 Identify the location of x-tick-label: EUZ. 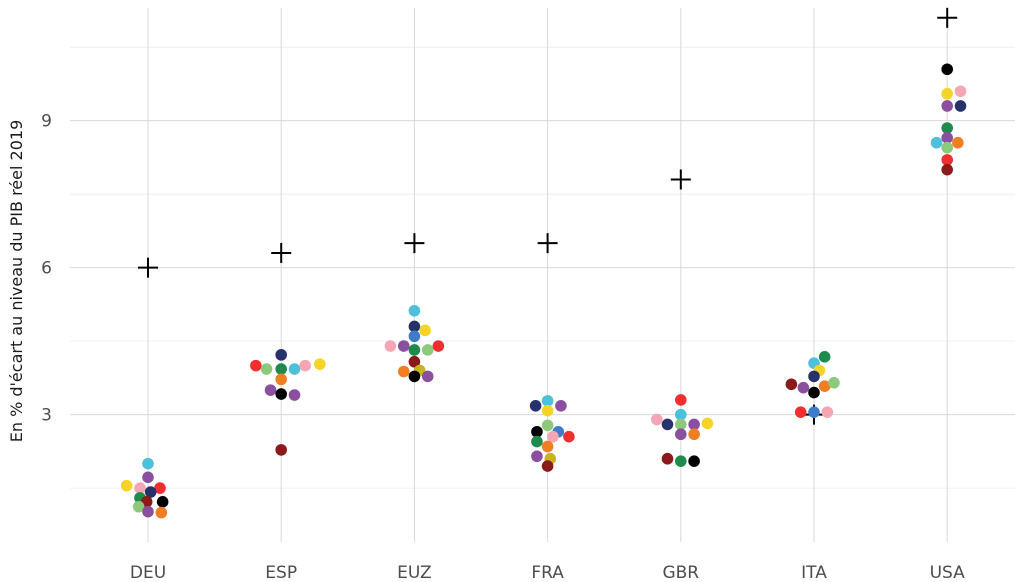
(414, 572).